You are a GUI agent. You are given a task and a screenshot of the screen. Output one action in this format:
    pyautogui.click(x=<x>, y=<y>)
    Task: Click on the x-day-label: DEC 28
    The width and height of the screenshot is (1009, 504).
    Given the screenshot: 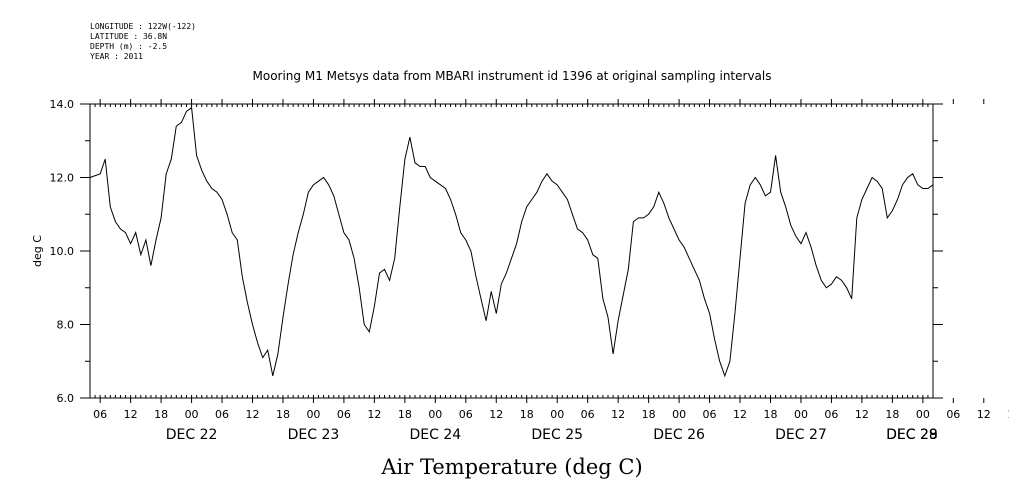 What is the action you would take?
    pyautogui.click(x=912, y=435)
    